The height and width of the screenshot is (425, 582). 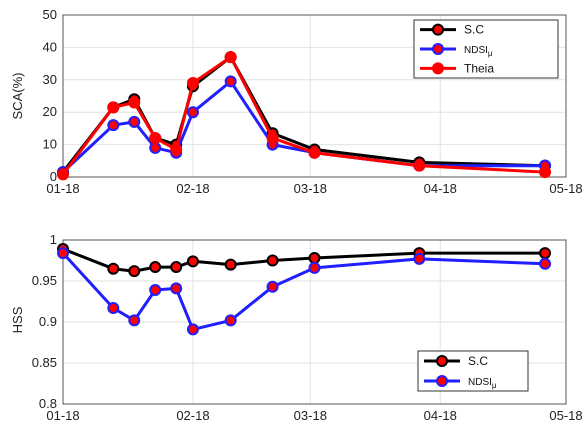 I want to click on hss-legend-label-subscript: μ, so click(x=494, y=385).